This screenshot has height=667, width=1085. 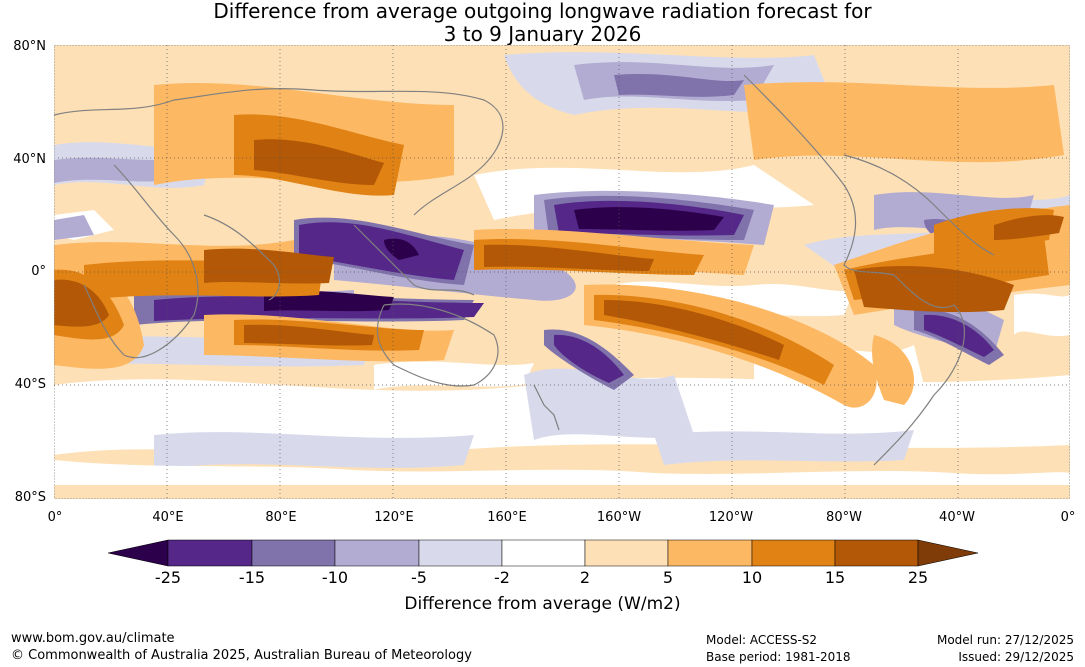 What do you see at coordinates (778, 657) in the screenshot?
I see `footer-base-period: Base period: 1981-2018` at bounding box center [778, 657].